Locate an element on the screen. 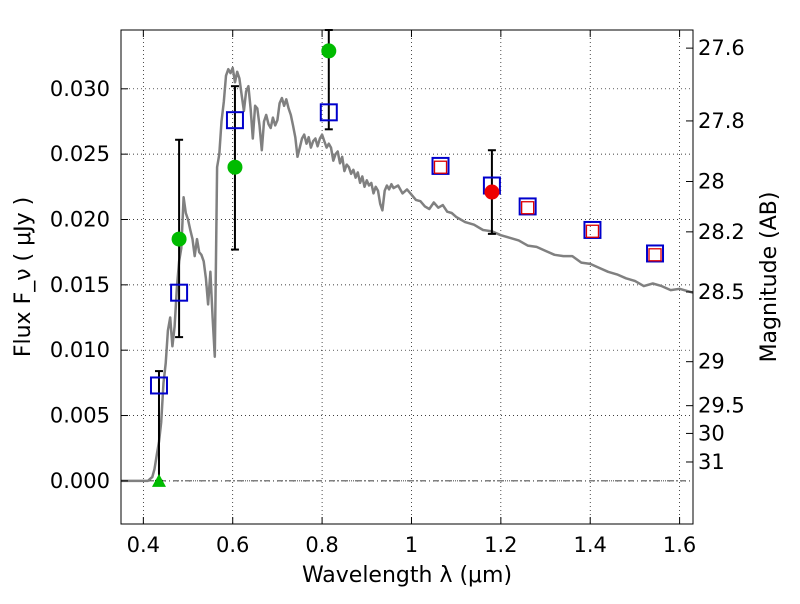  mag-tick-label: 29.5 is located at coordinates (721, 406).